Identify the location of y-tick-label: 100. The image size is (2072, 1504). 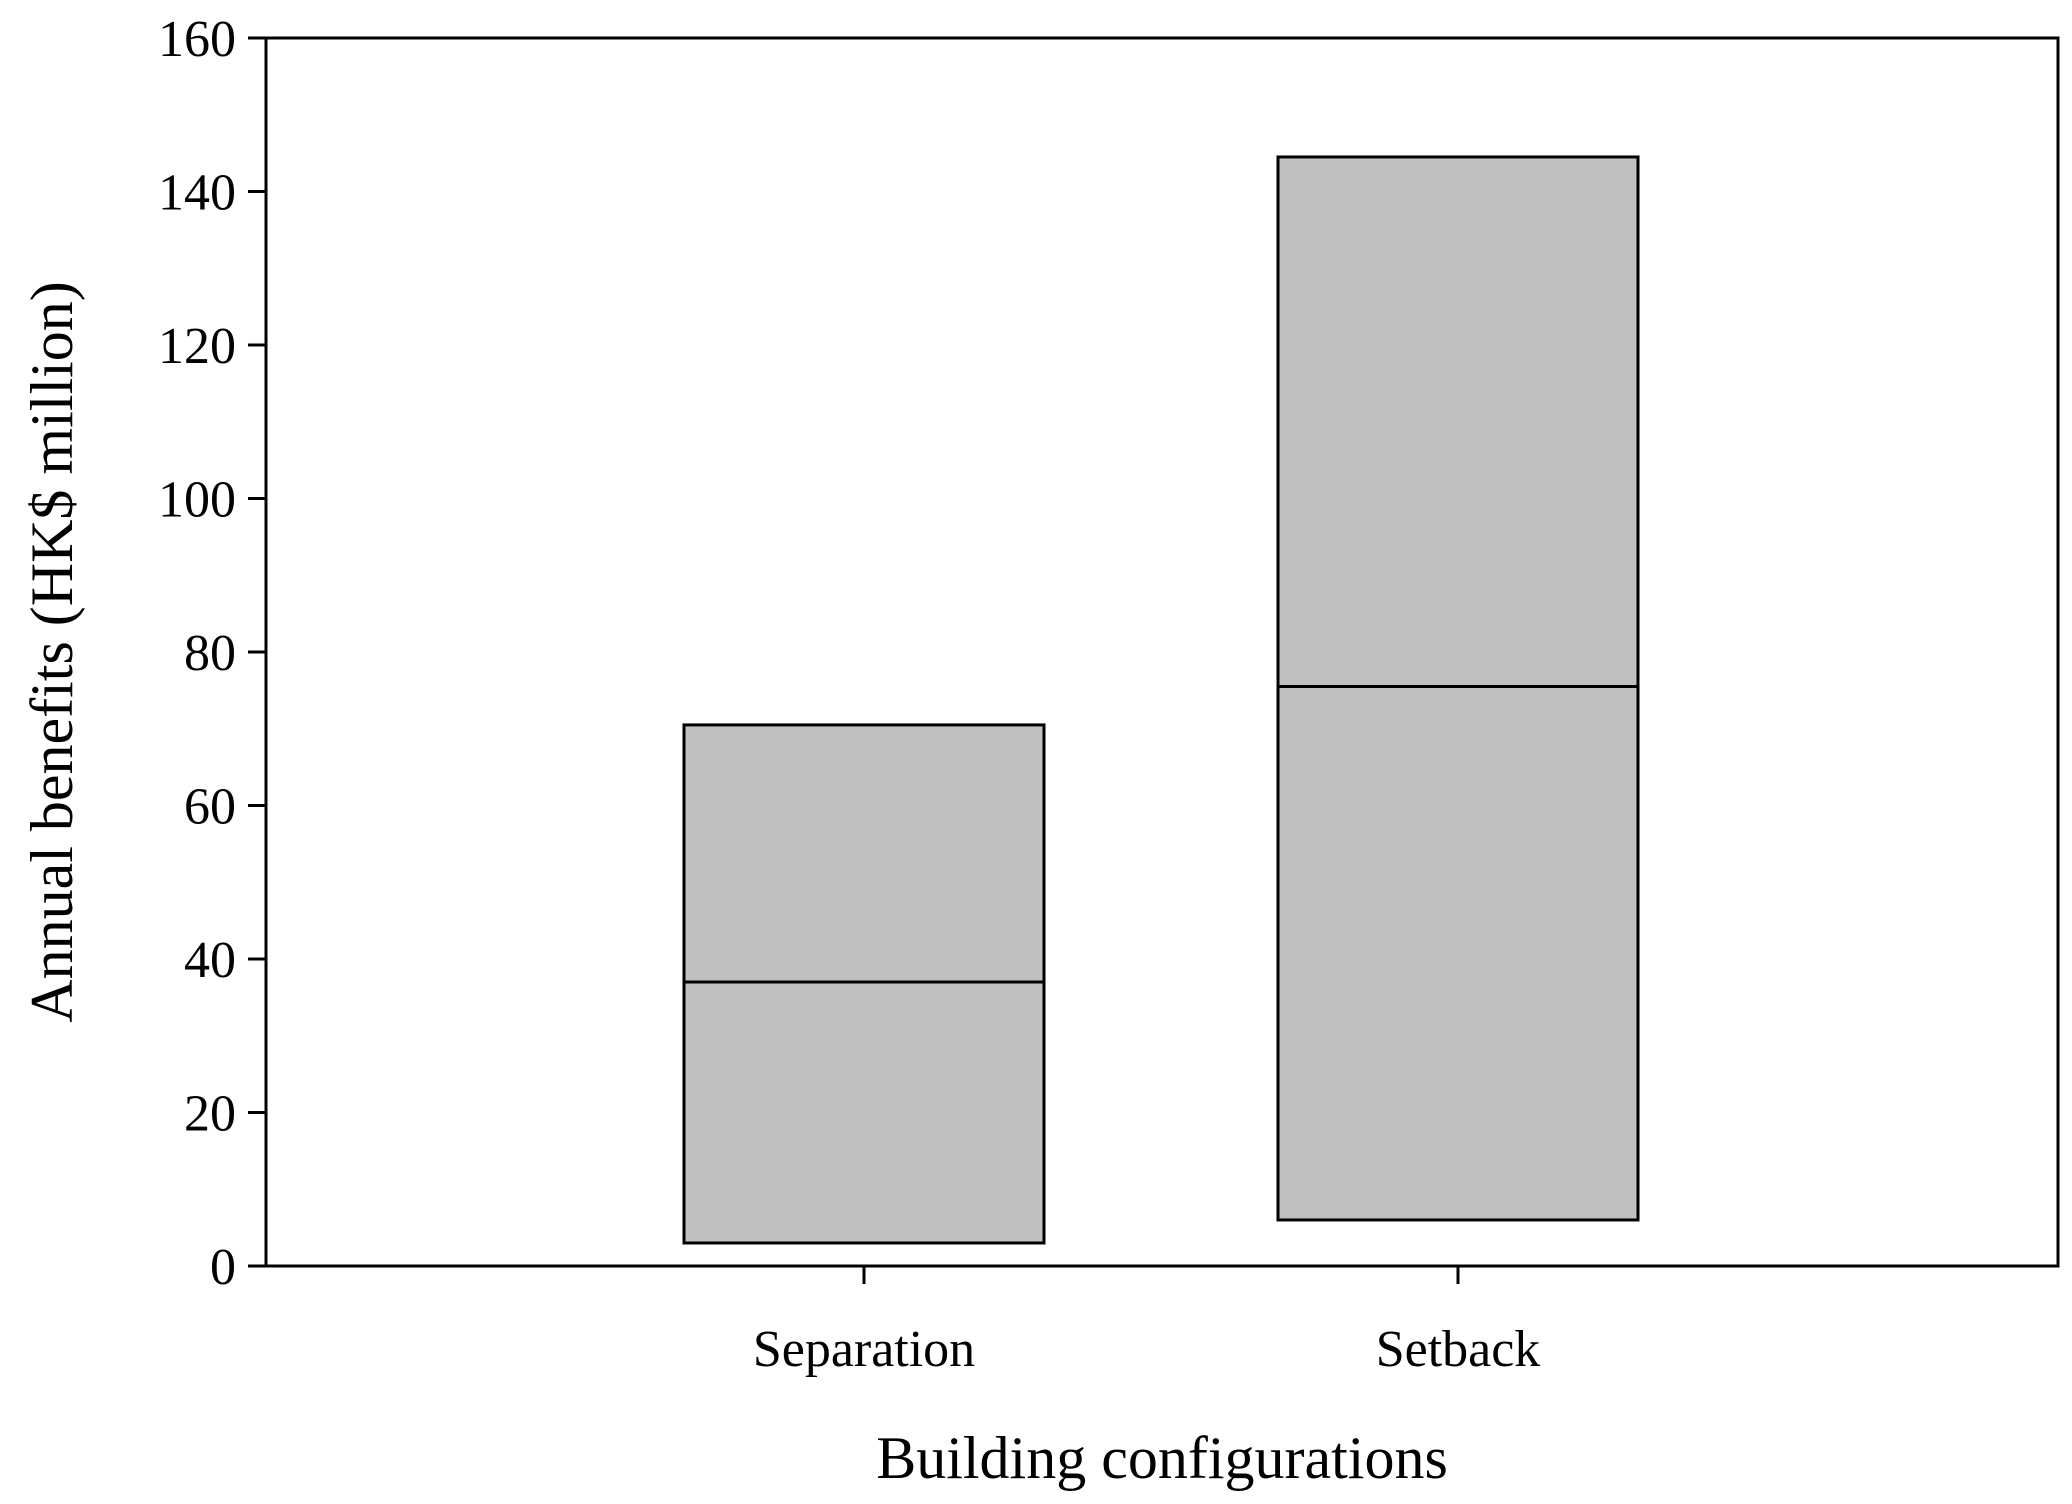
(197, 500).